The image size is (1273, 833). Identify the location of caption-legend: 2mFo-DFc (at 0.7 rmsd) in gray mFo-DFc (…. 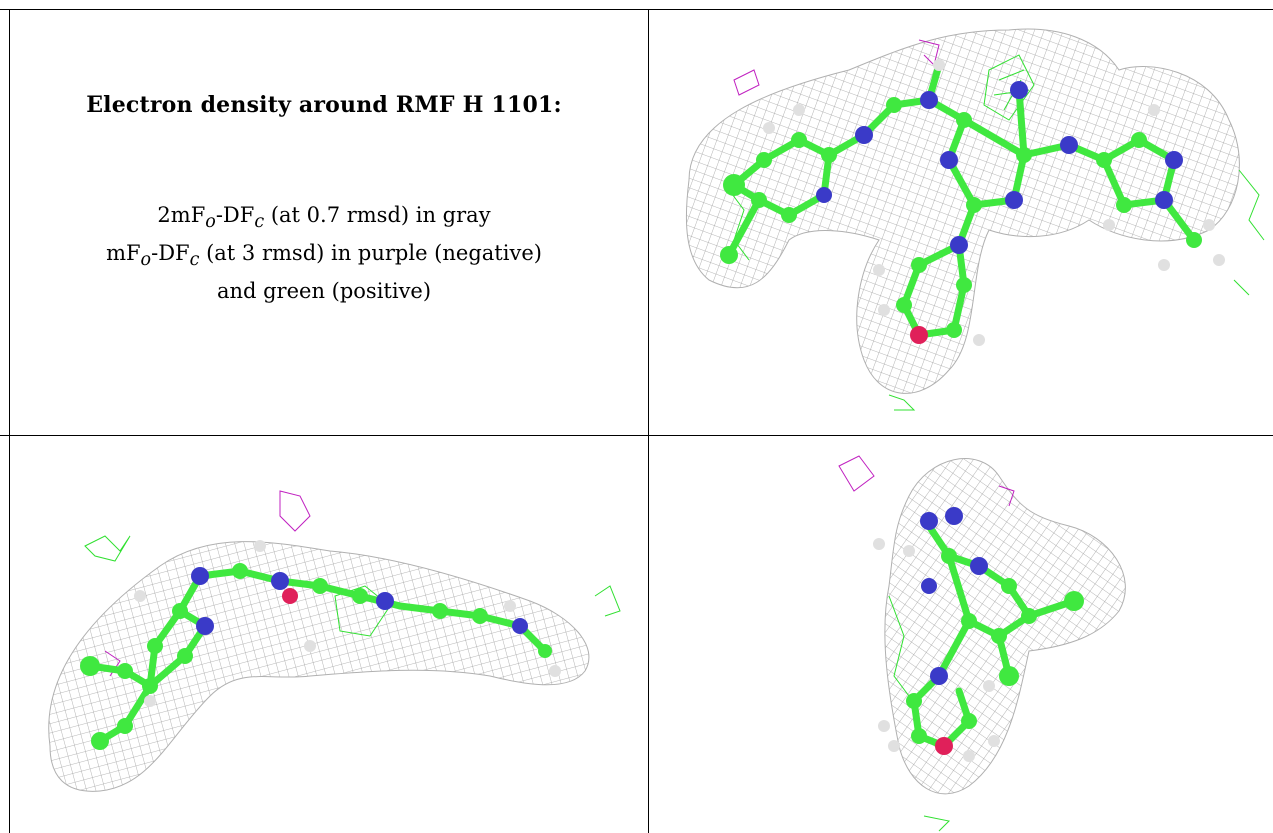
(324, 253).